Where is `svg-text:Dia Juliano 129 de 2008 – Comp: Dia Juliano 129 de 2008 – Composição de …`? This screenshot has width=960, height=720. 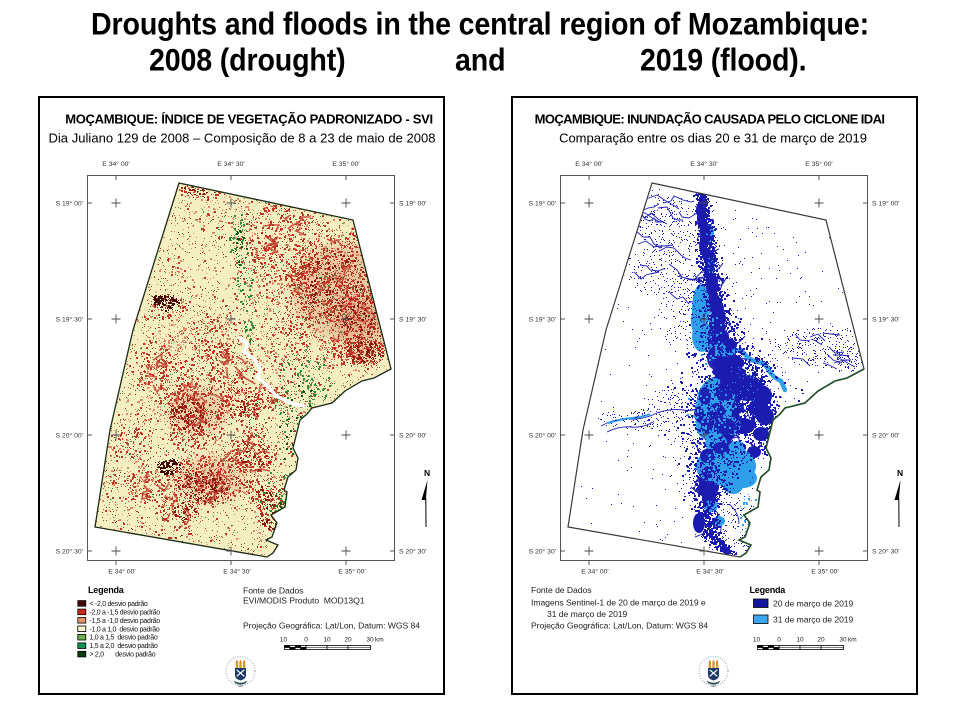
svg-text:Dia Juliano 129 de 2008 – Comp: Dia Juliano 129 de 2008 – Composição de … is located at coordinates (241, 138).